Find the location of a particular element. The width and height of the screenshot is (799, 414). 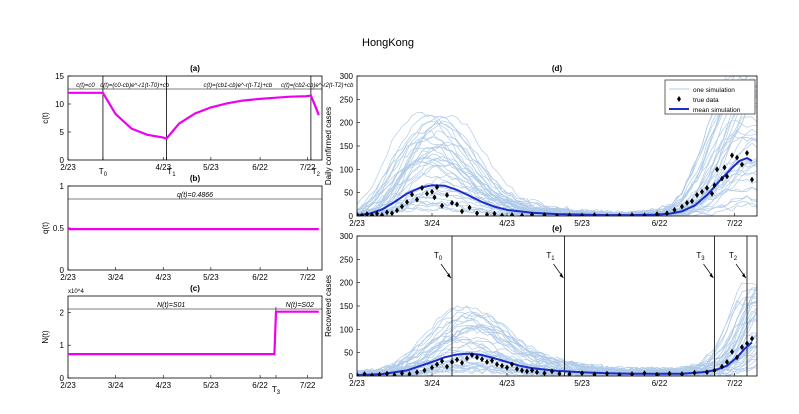

legend: one simulation true data mean simulation is located at coordinates (710, 97).